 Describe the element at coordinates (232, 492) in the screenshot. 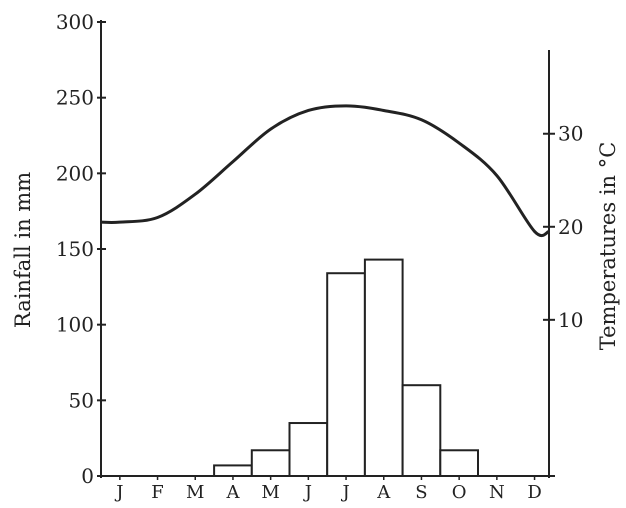

I see `month-label-3: A` at that location.